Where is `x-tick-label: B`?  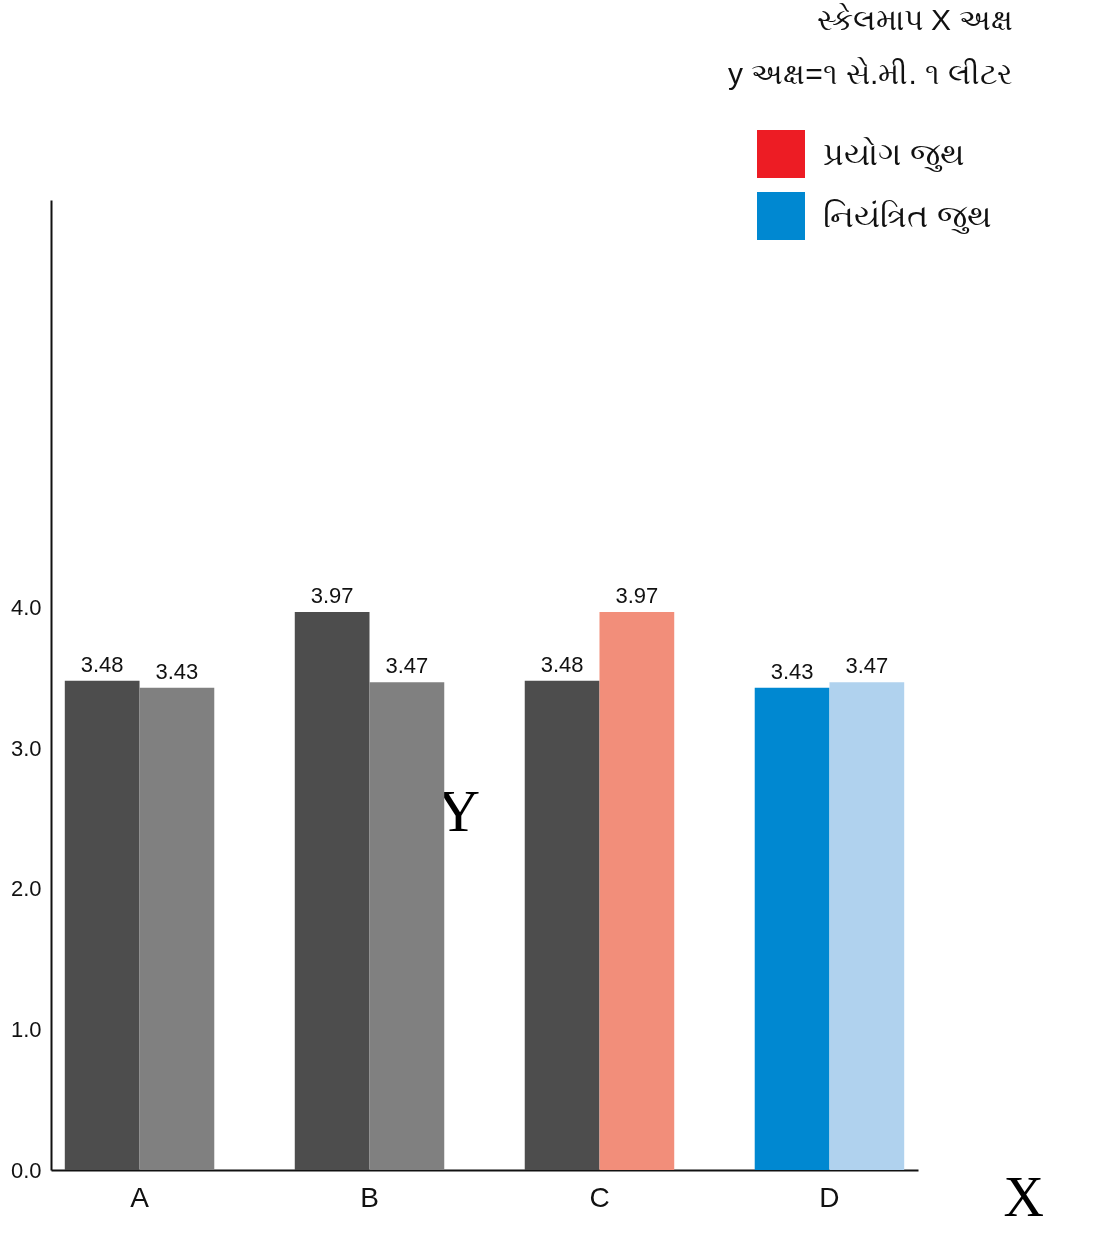
x-tick-label: B is located at coordinates (369, 1197).